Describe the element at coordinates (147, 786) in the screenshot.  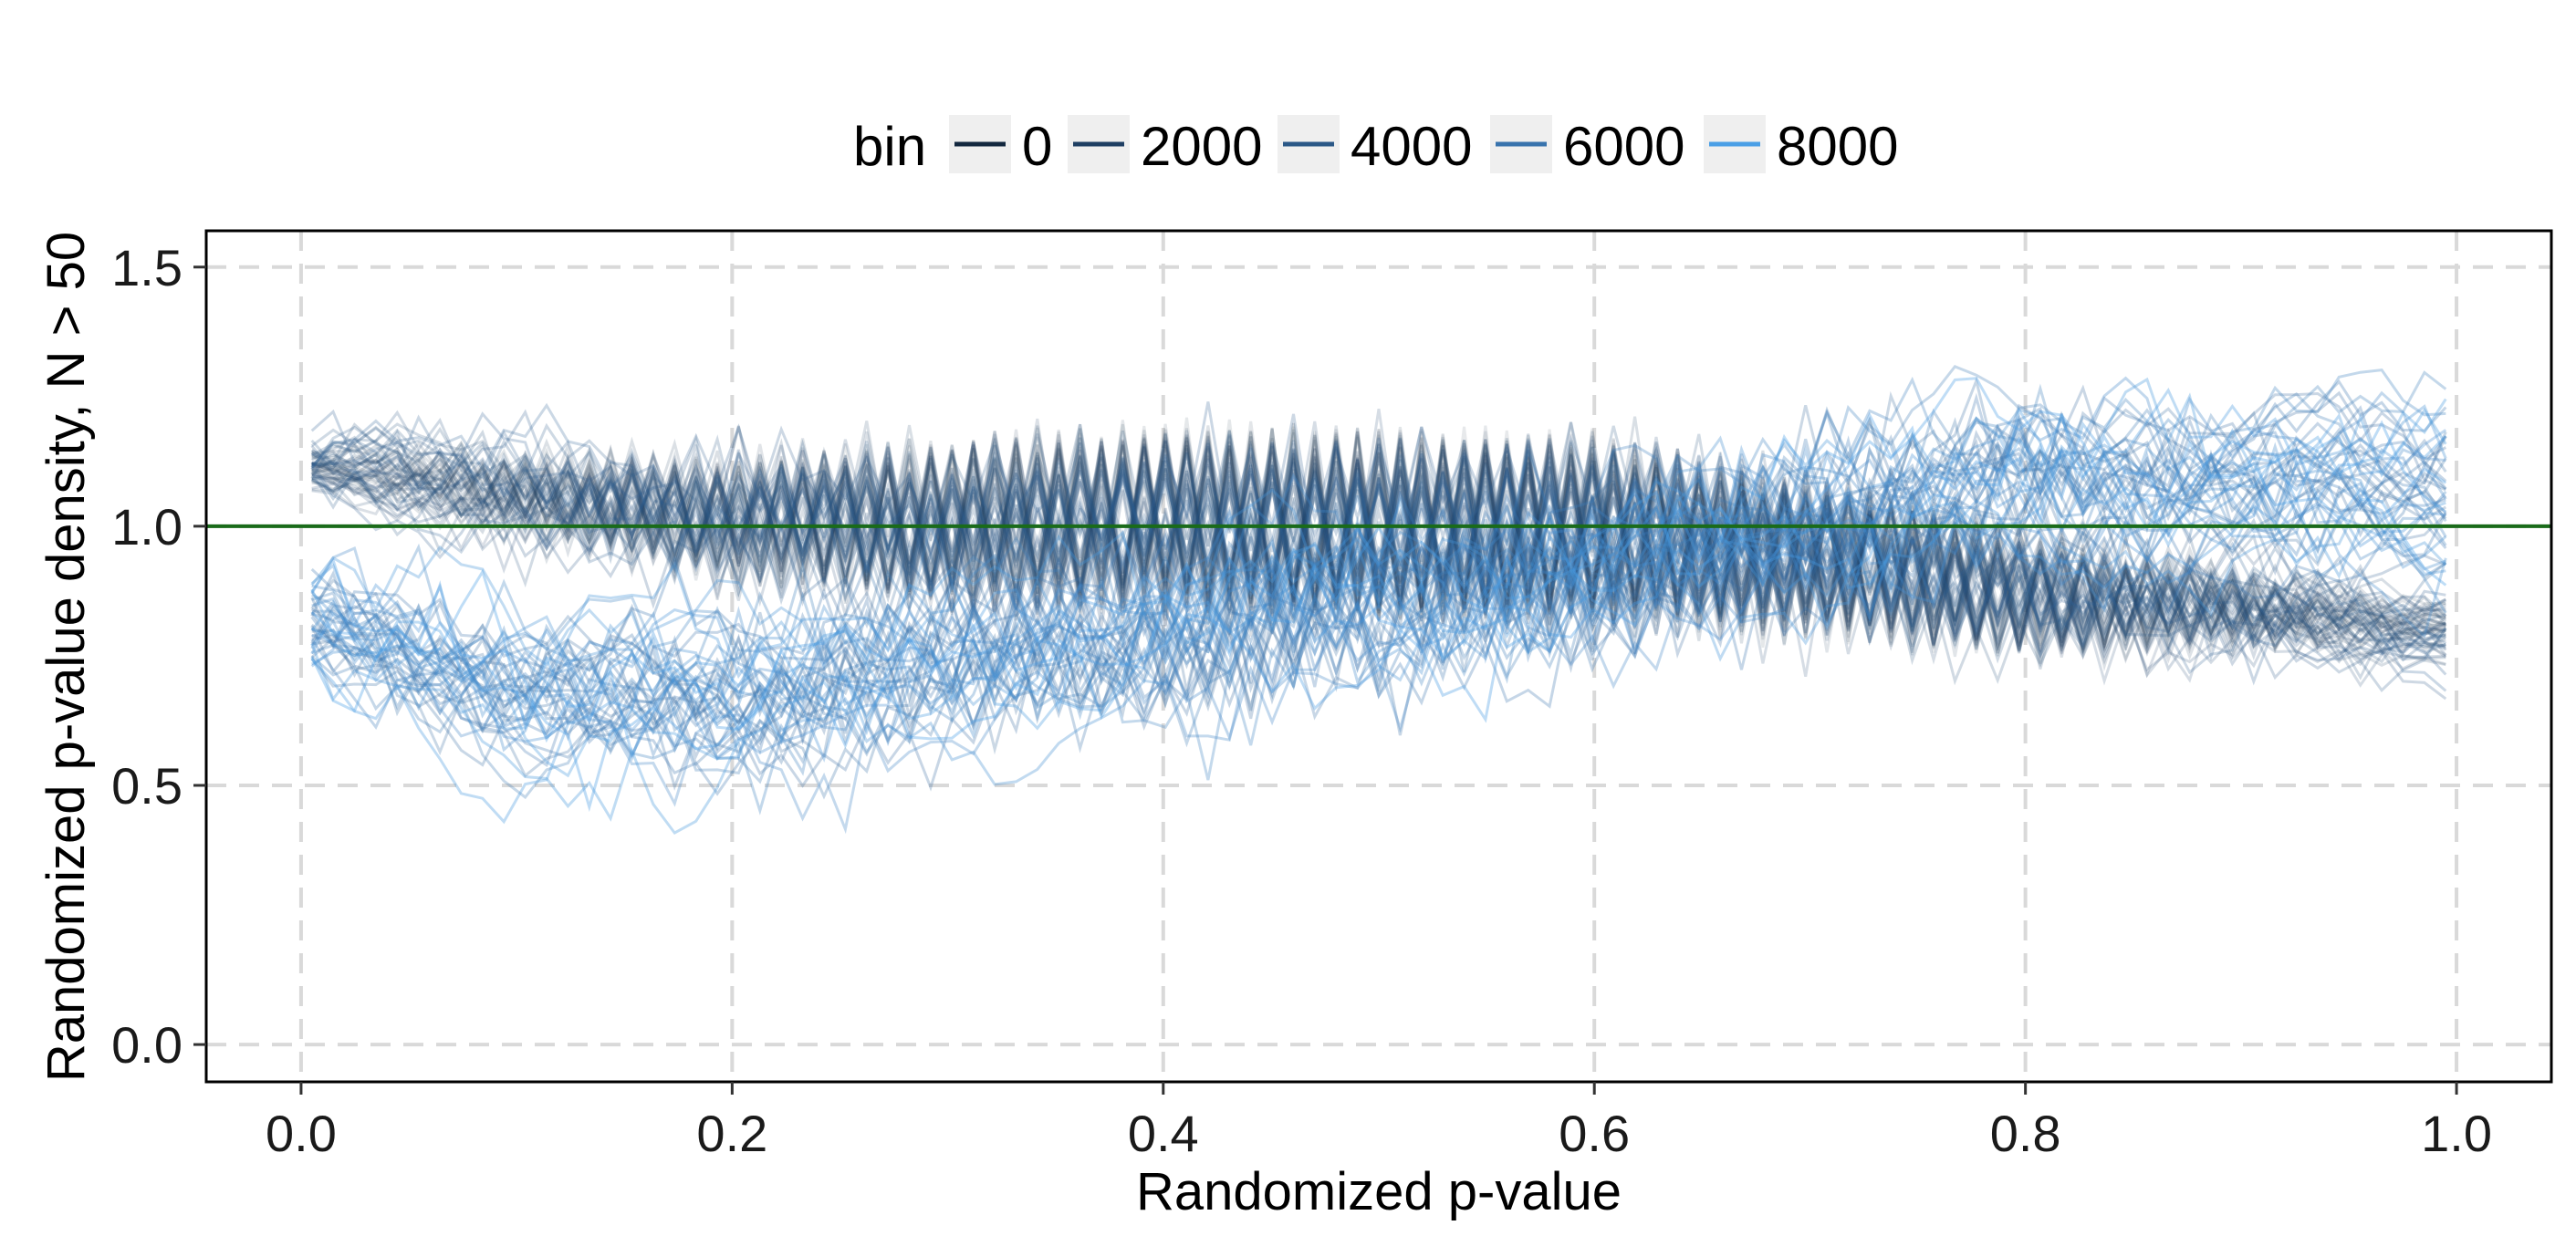
I see `y-tick-label: 0.5` at that location.